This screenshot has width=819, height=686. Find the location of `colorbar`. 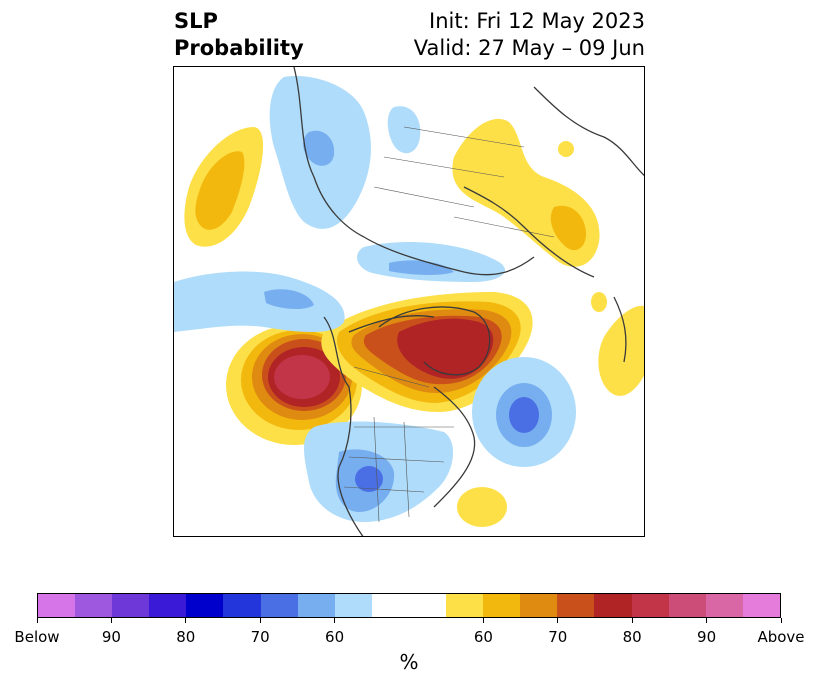

colorbar is located at coordinates (409, 605).